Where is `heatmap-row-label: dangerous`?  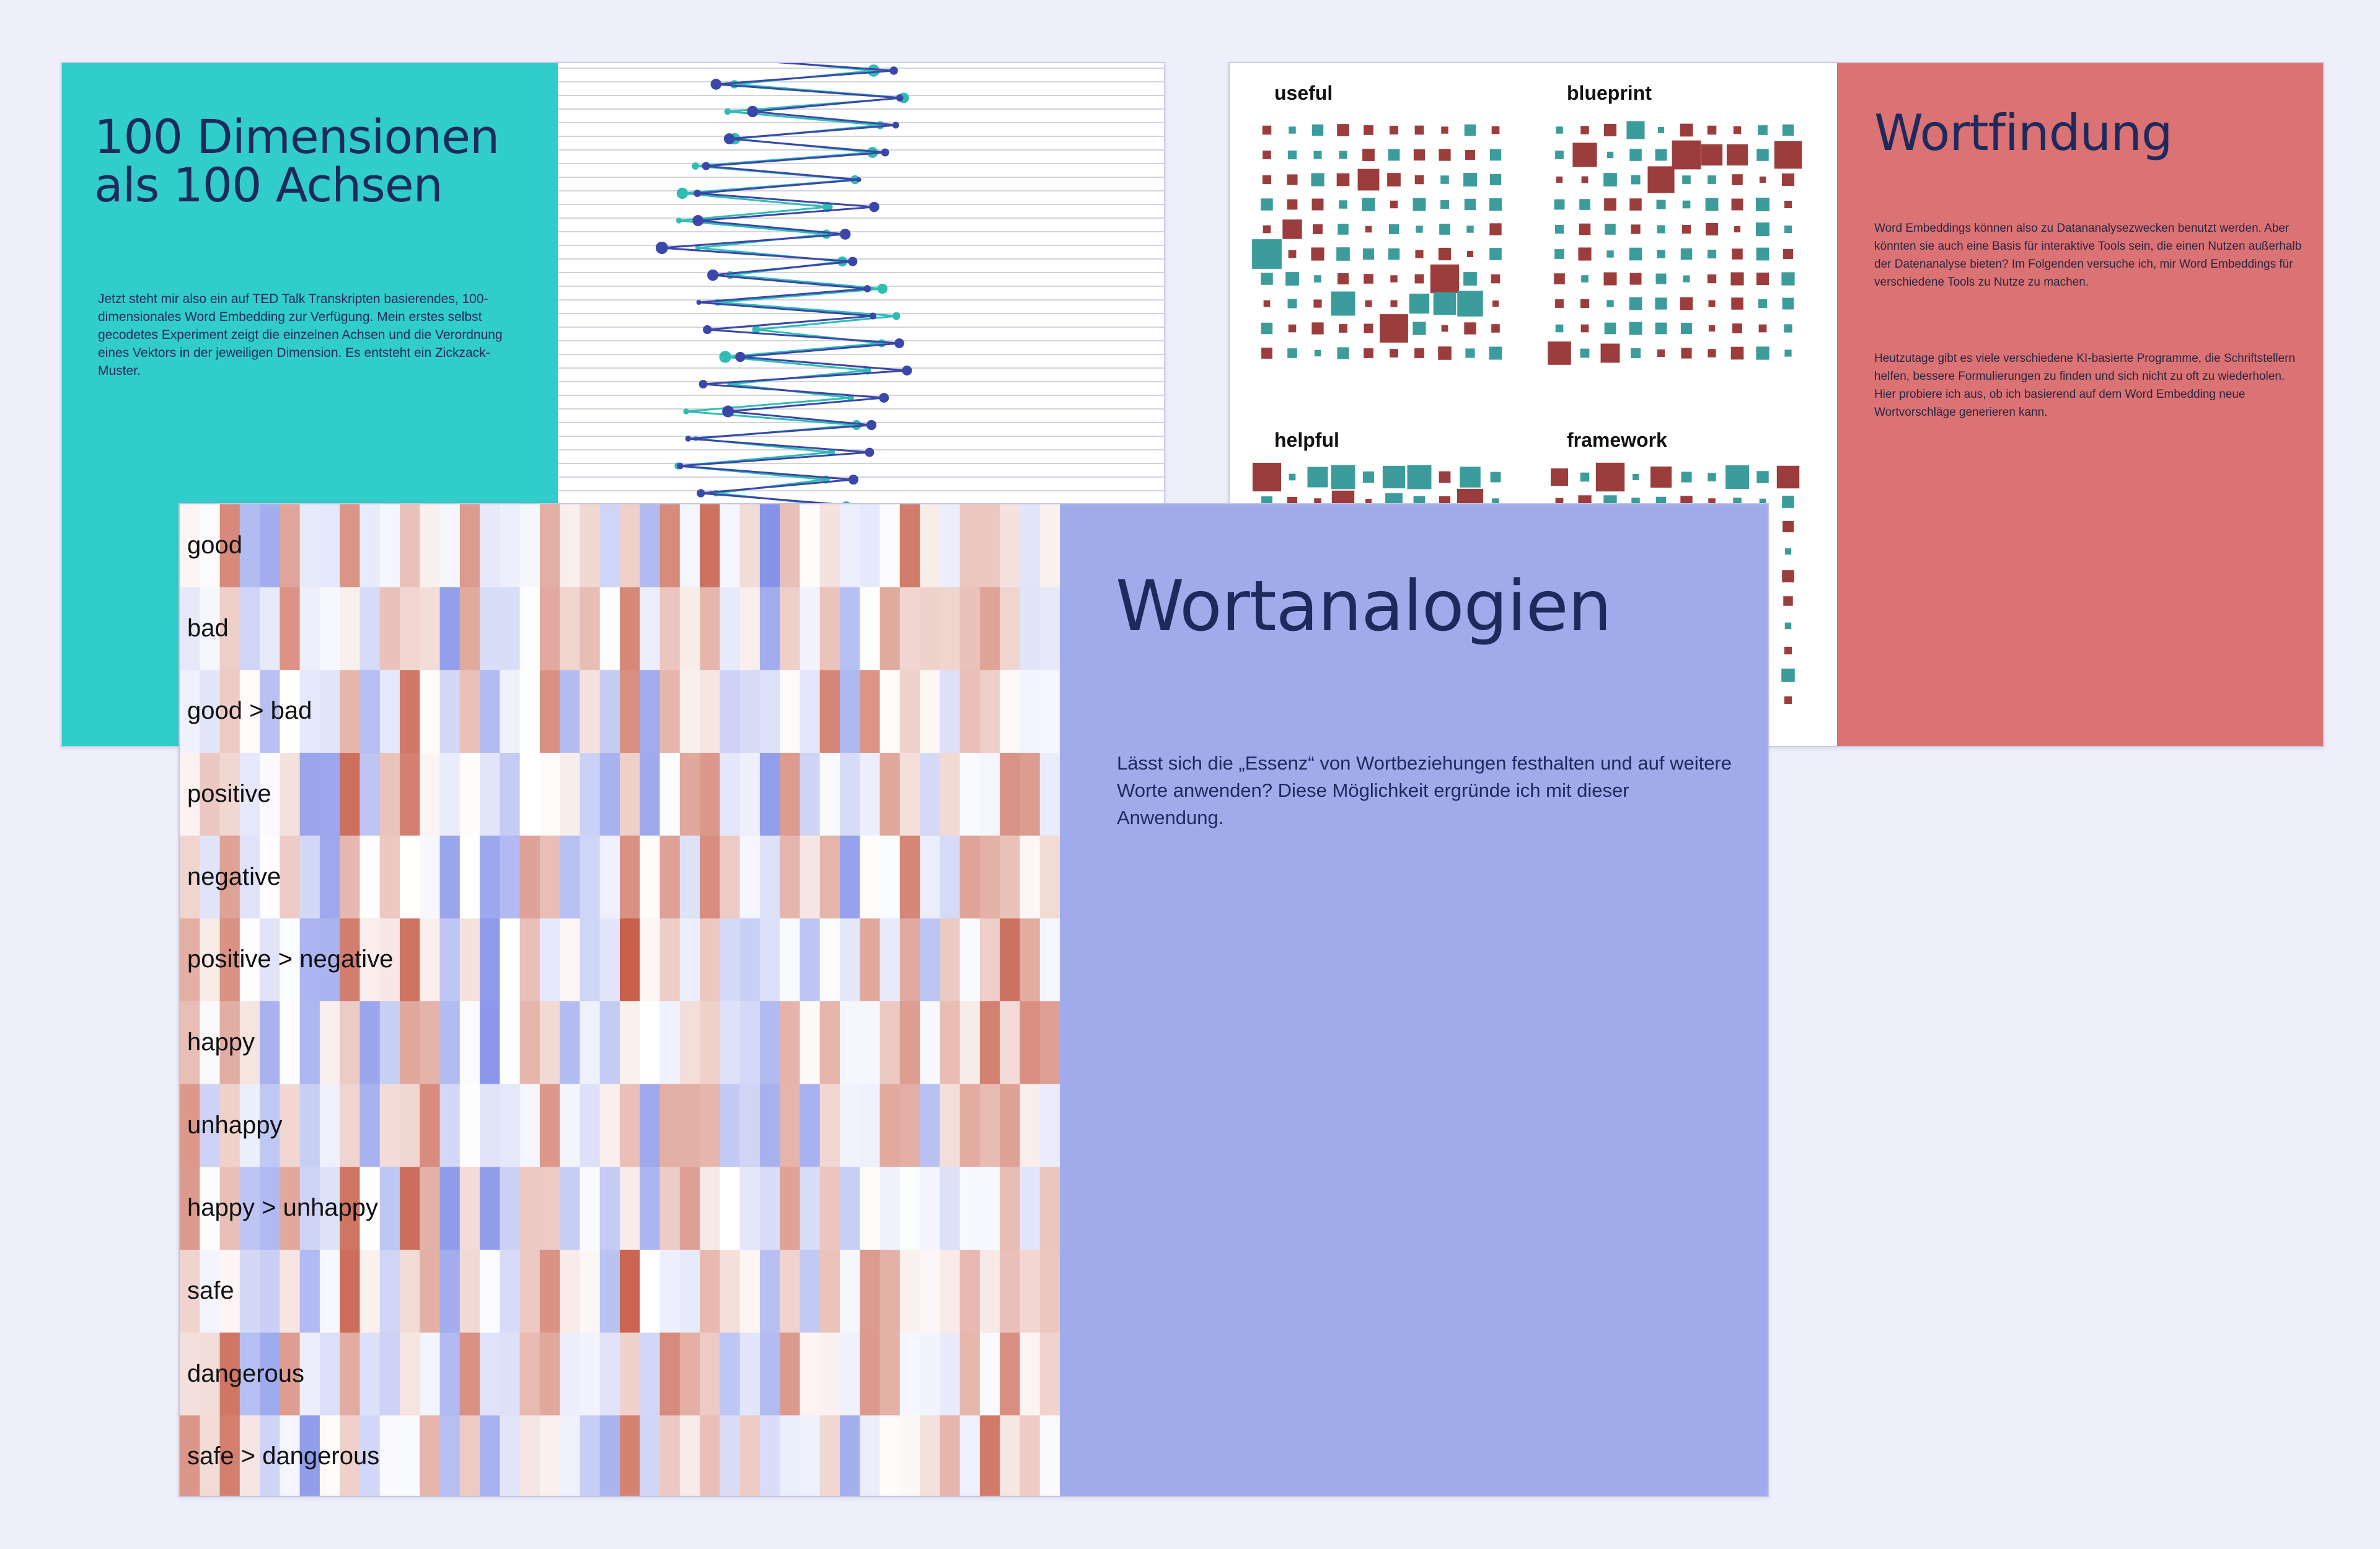
heatmap-row-label: dangerous is located at coordinates (246, 1373).